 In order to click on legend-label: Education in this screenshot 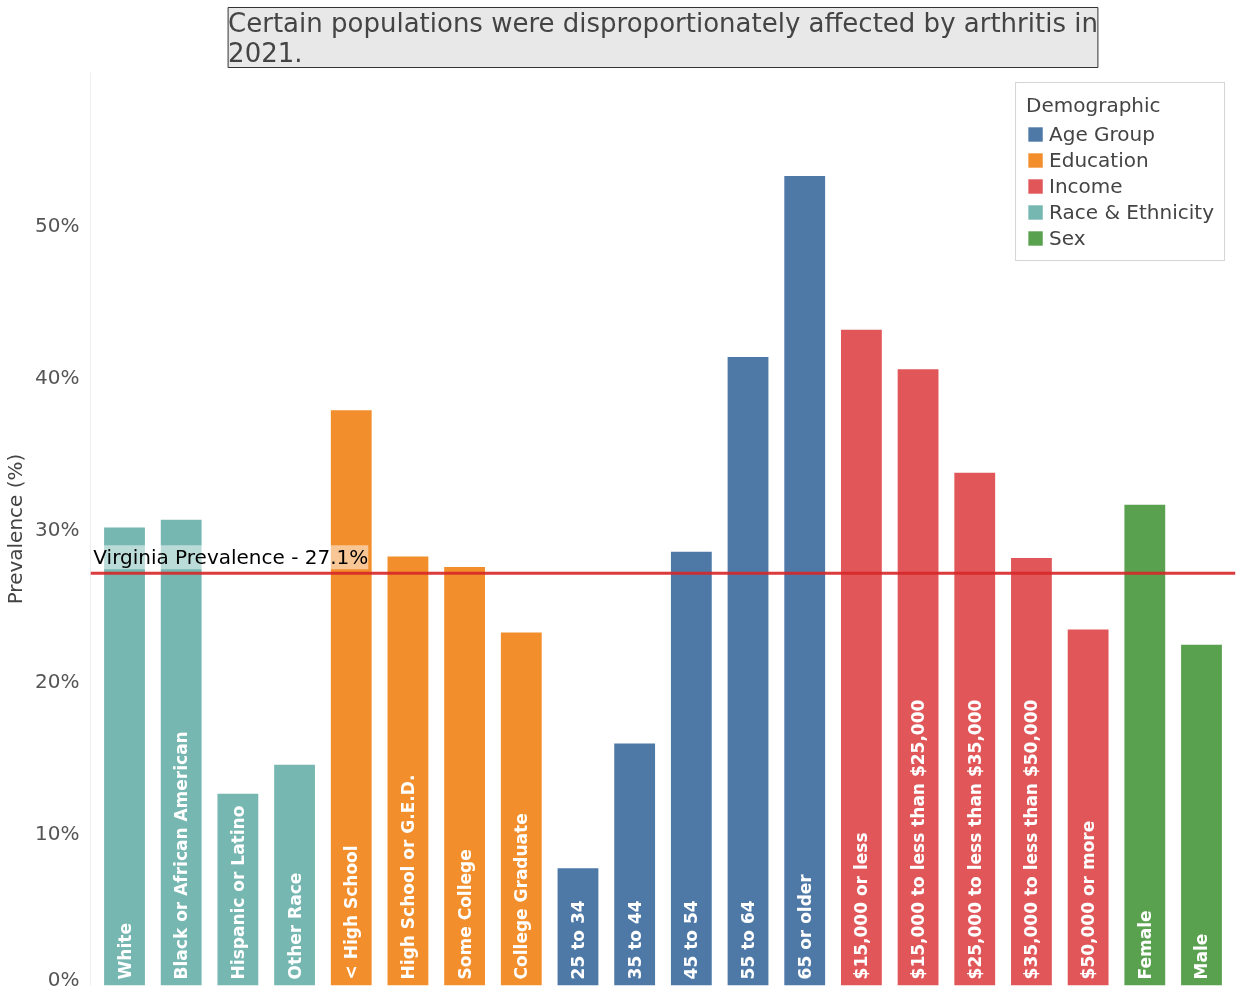, I will do `click(1099, 160)`.